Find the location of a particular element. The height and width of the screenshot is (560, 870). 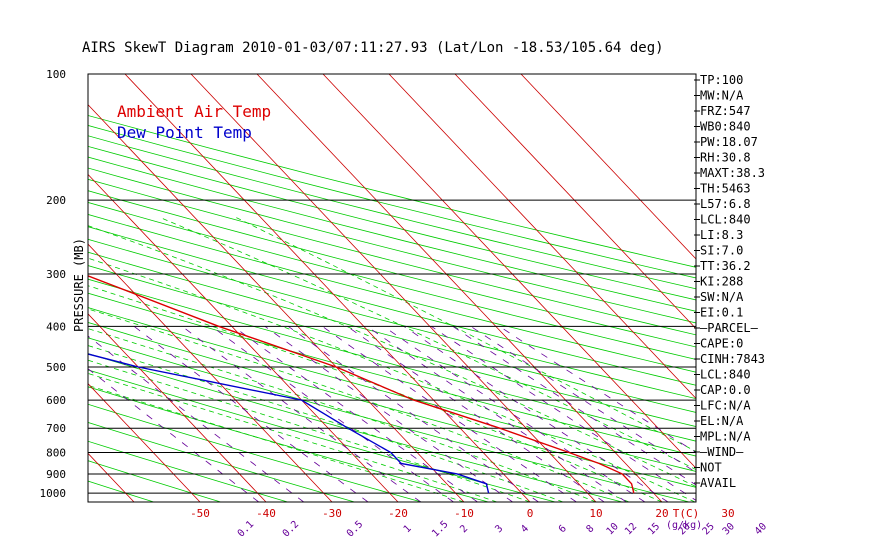

temp-unit-label: T(C) is located at coordinates (686, 513).